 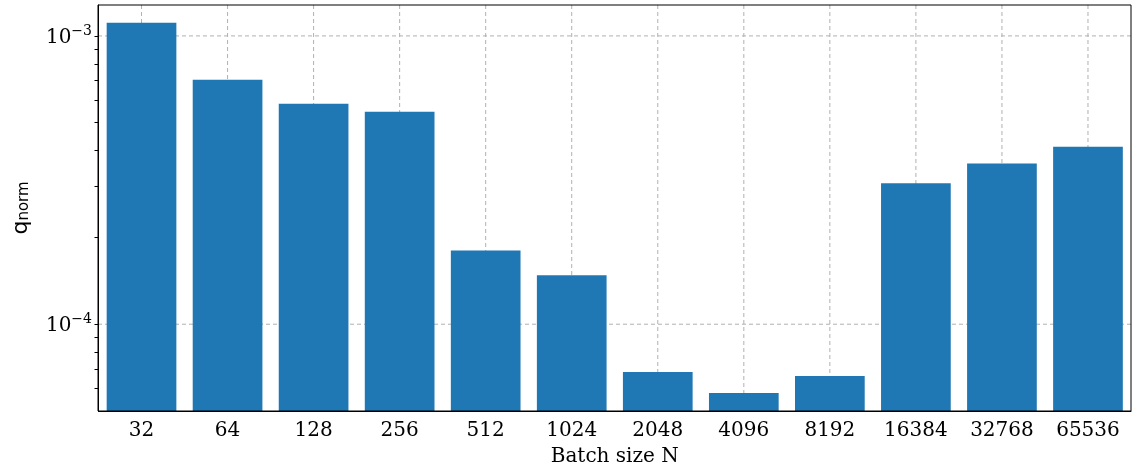 What do you see at coordinates (744, 429) in the screenshot?
I see `x-tick-label: 4096` at bounding box center [744, 429].